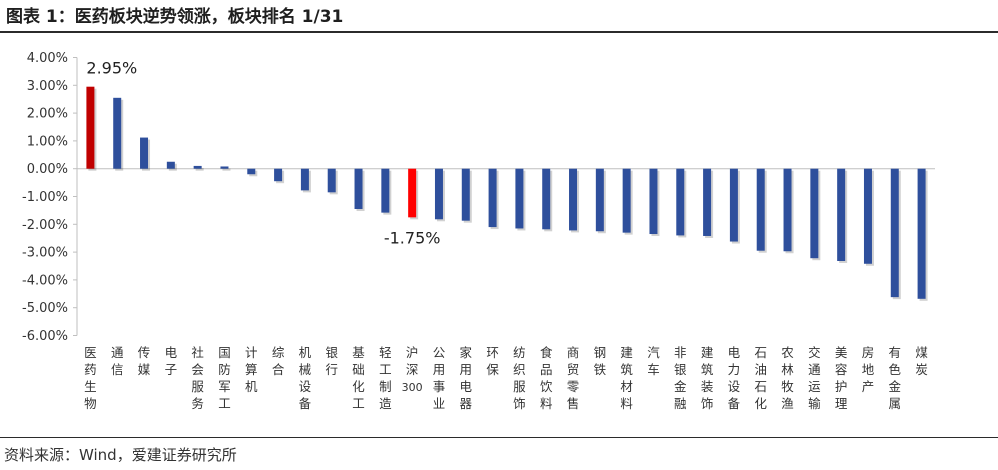 The image size is (998, 470). I want to click on y-tick-label: -6.00%, so click(45, 336).